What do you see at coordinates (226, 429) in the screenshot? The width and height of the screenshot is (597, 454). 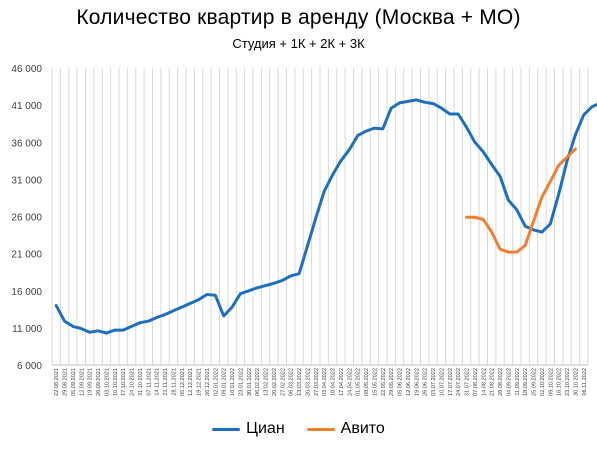 I see `legend-swatch-cian` at bounding box center [226, 429].